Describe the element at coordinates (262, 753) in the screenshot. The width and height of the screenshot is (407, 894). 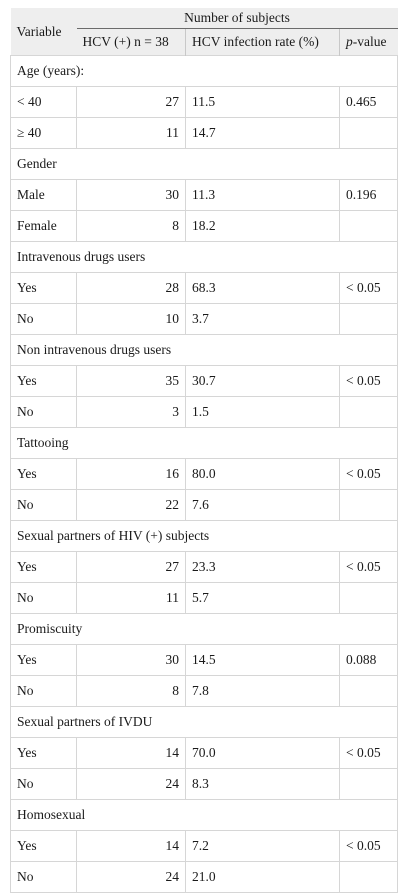
I see `infection-rate: 70.0` at that location.